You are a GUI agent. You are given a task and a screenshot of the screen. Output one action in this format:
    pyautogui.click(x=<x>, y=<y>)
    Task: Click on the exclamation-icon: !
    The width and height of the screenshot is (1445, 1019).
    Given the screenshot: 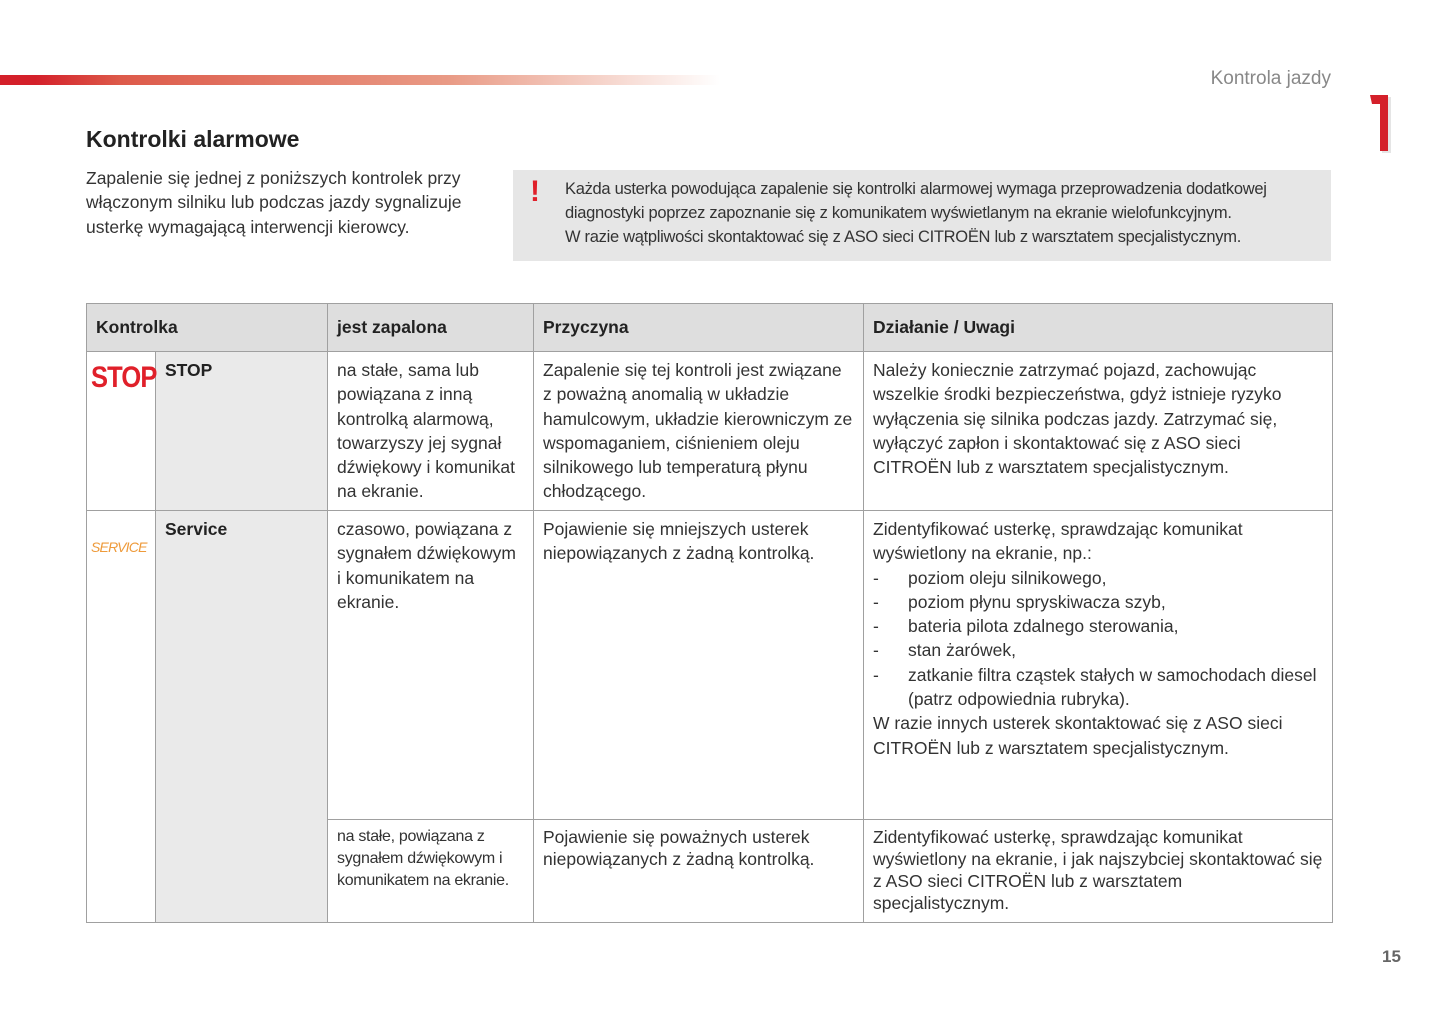 What is the action you would take?
    pyautogui.click(x=535, y=191)
    